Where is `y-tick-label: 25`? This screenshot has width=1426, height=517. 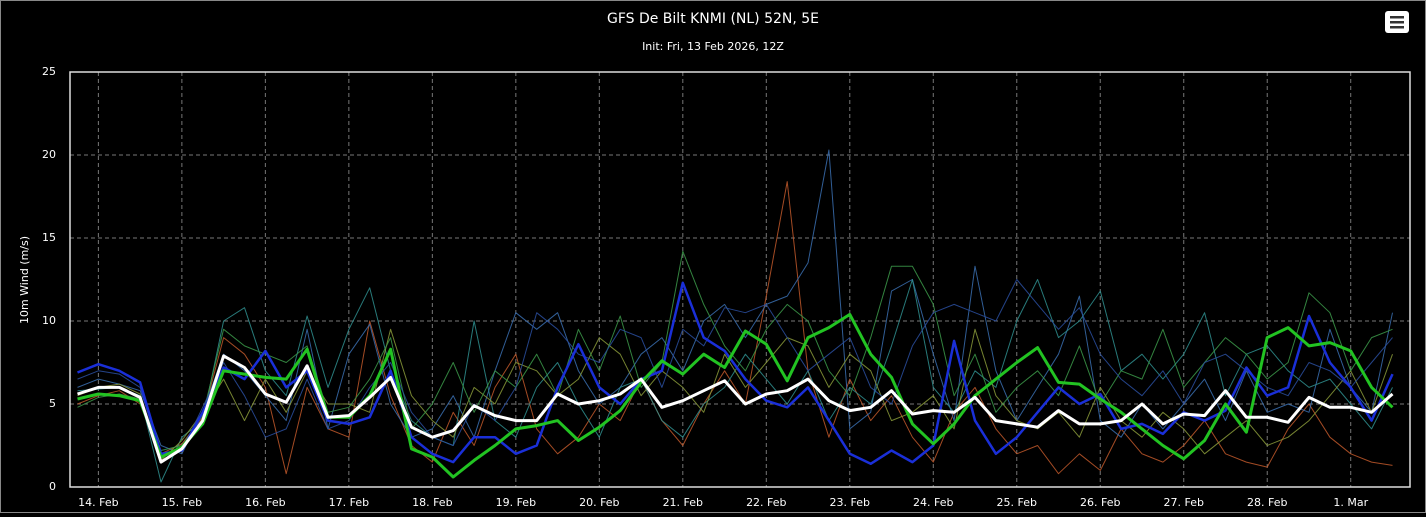 y-tick-label: 25 is located at coordinates (49, 71).